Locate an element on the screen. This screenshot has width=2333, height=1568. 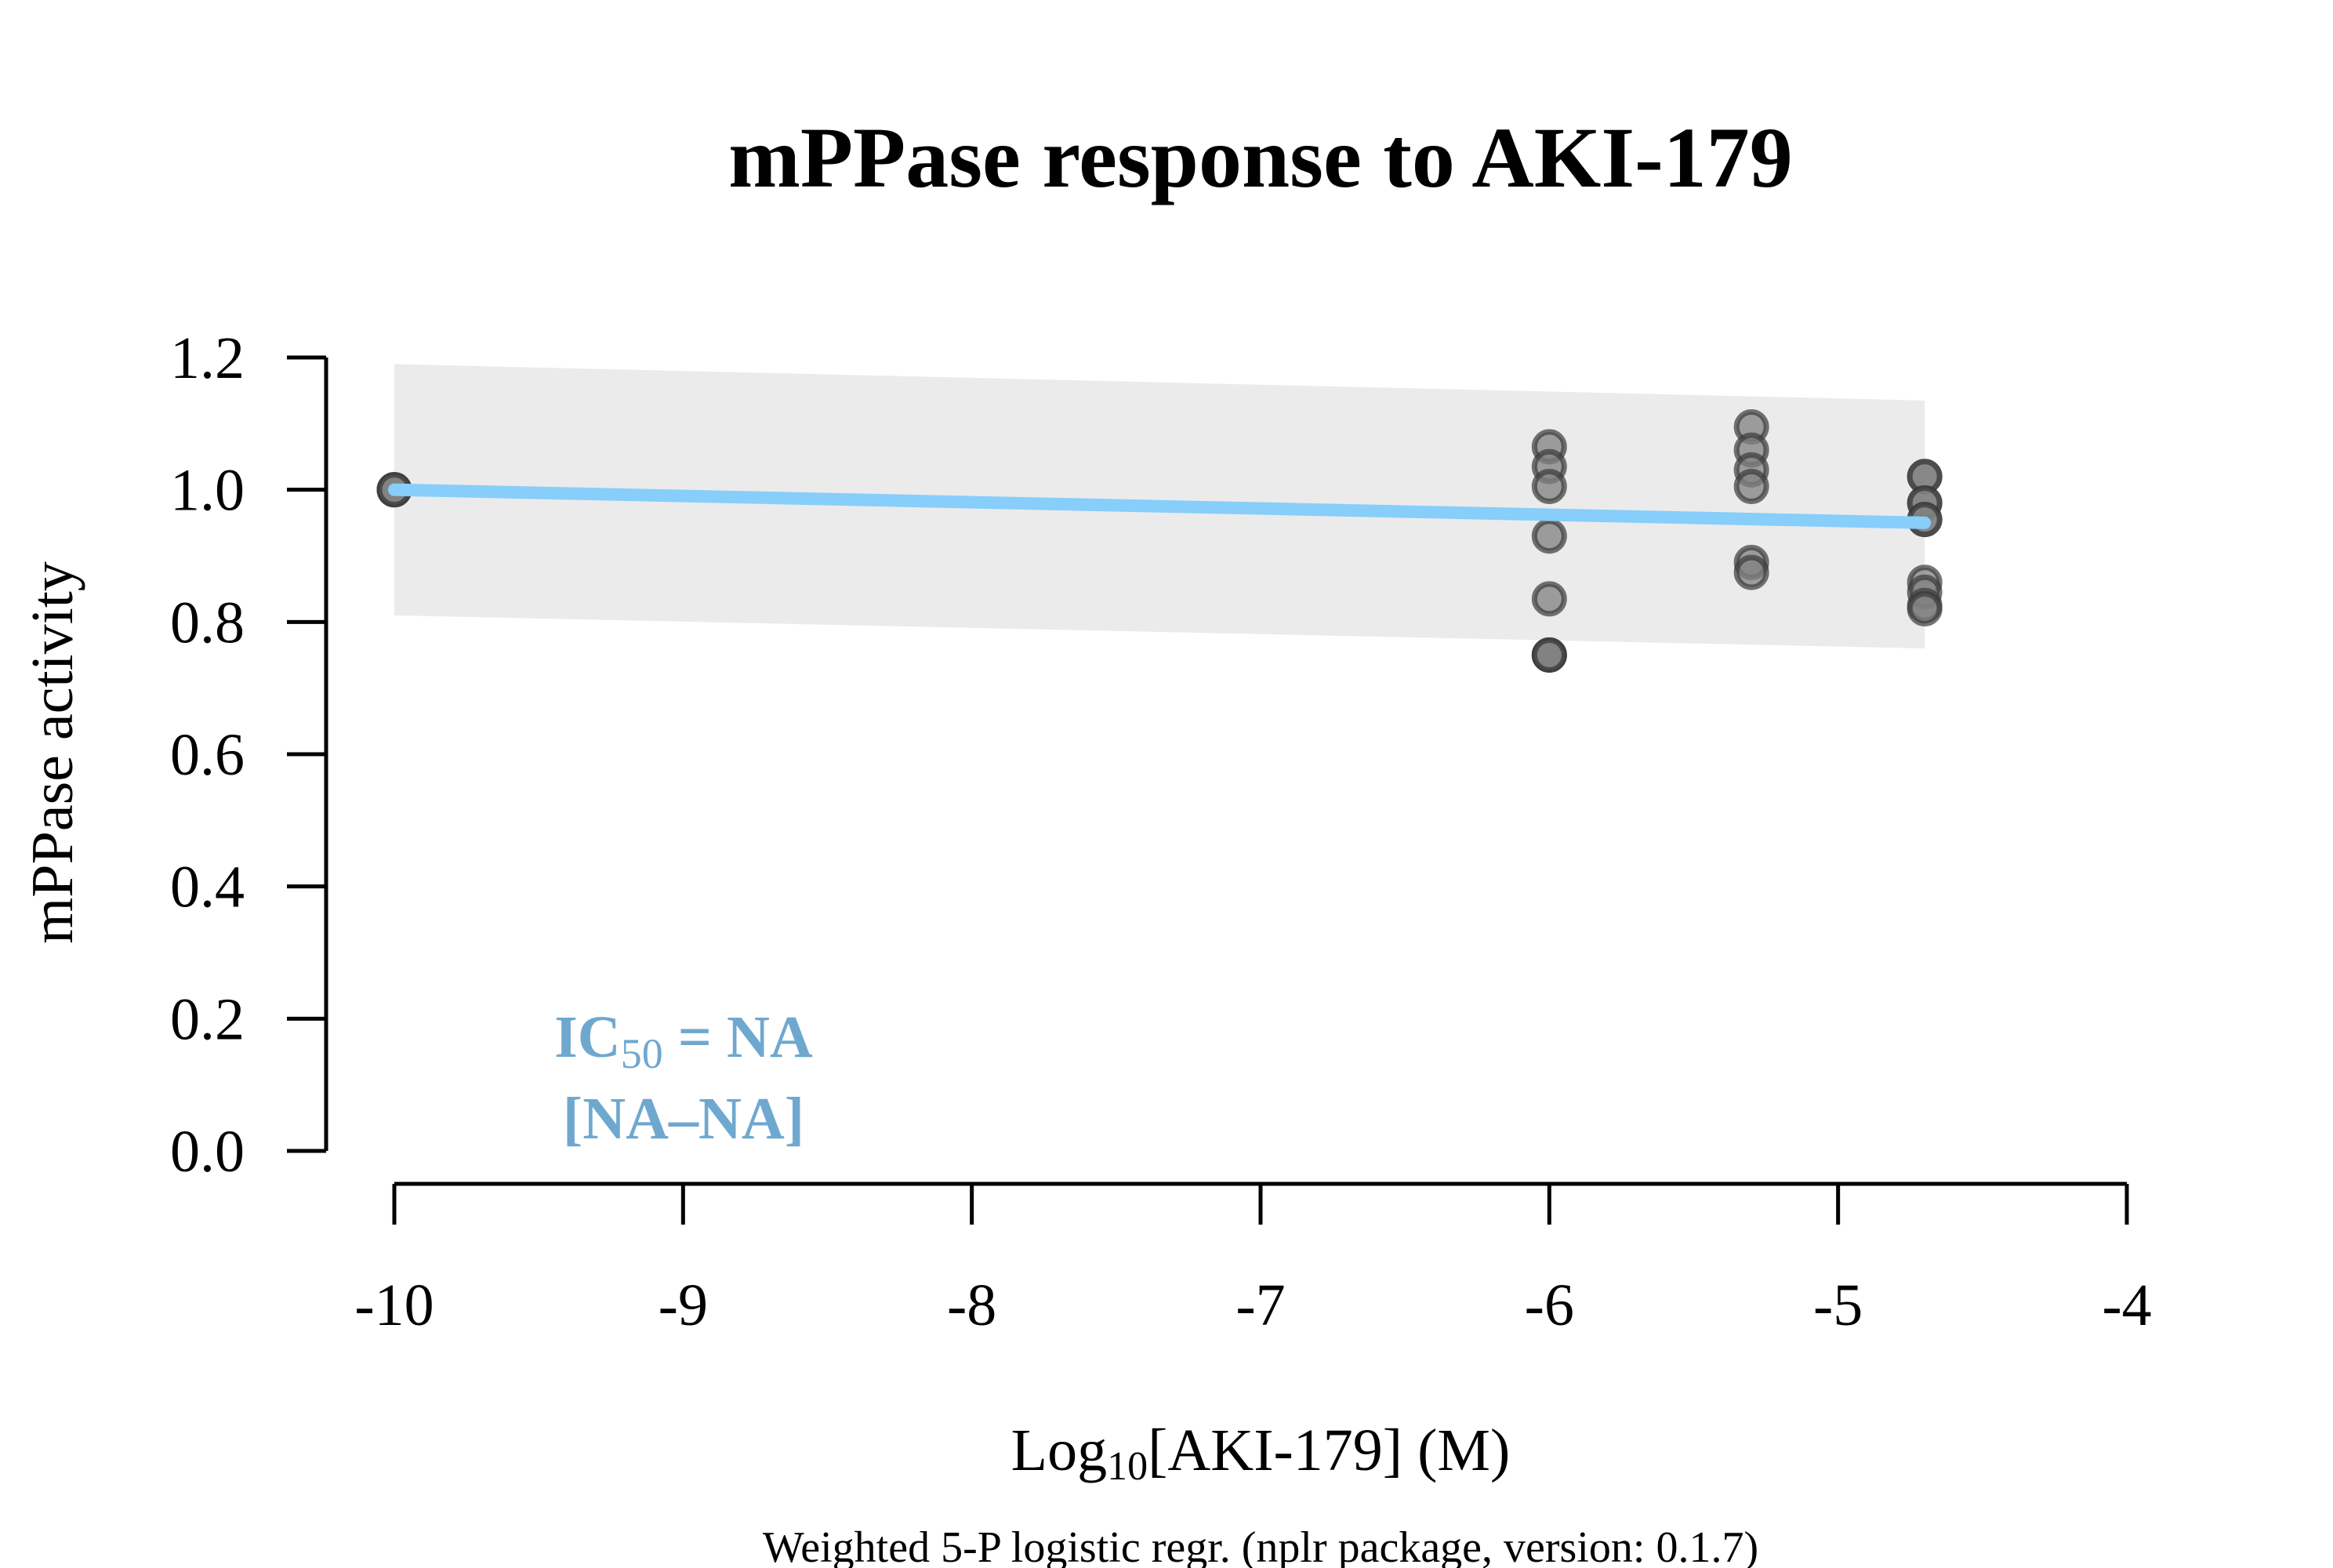
x-axis-label-subscript: 10 is located at coordinates (1127, 1466).